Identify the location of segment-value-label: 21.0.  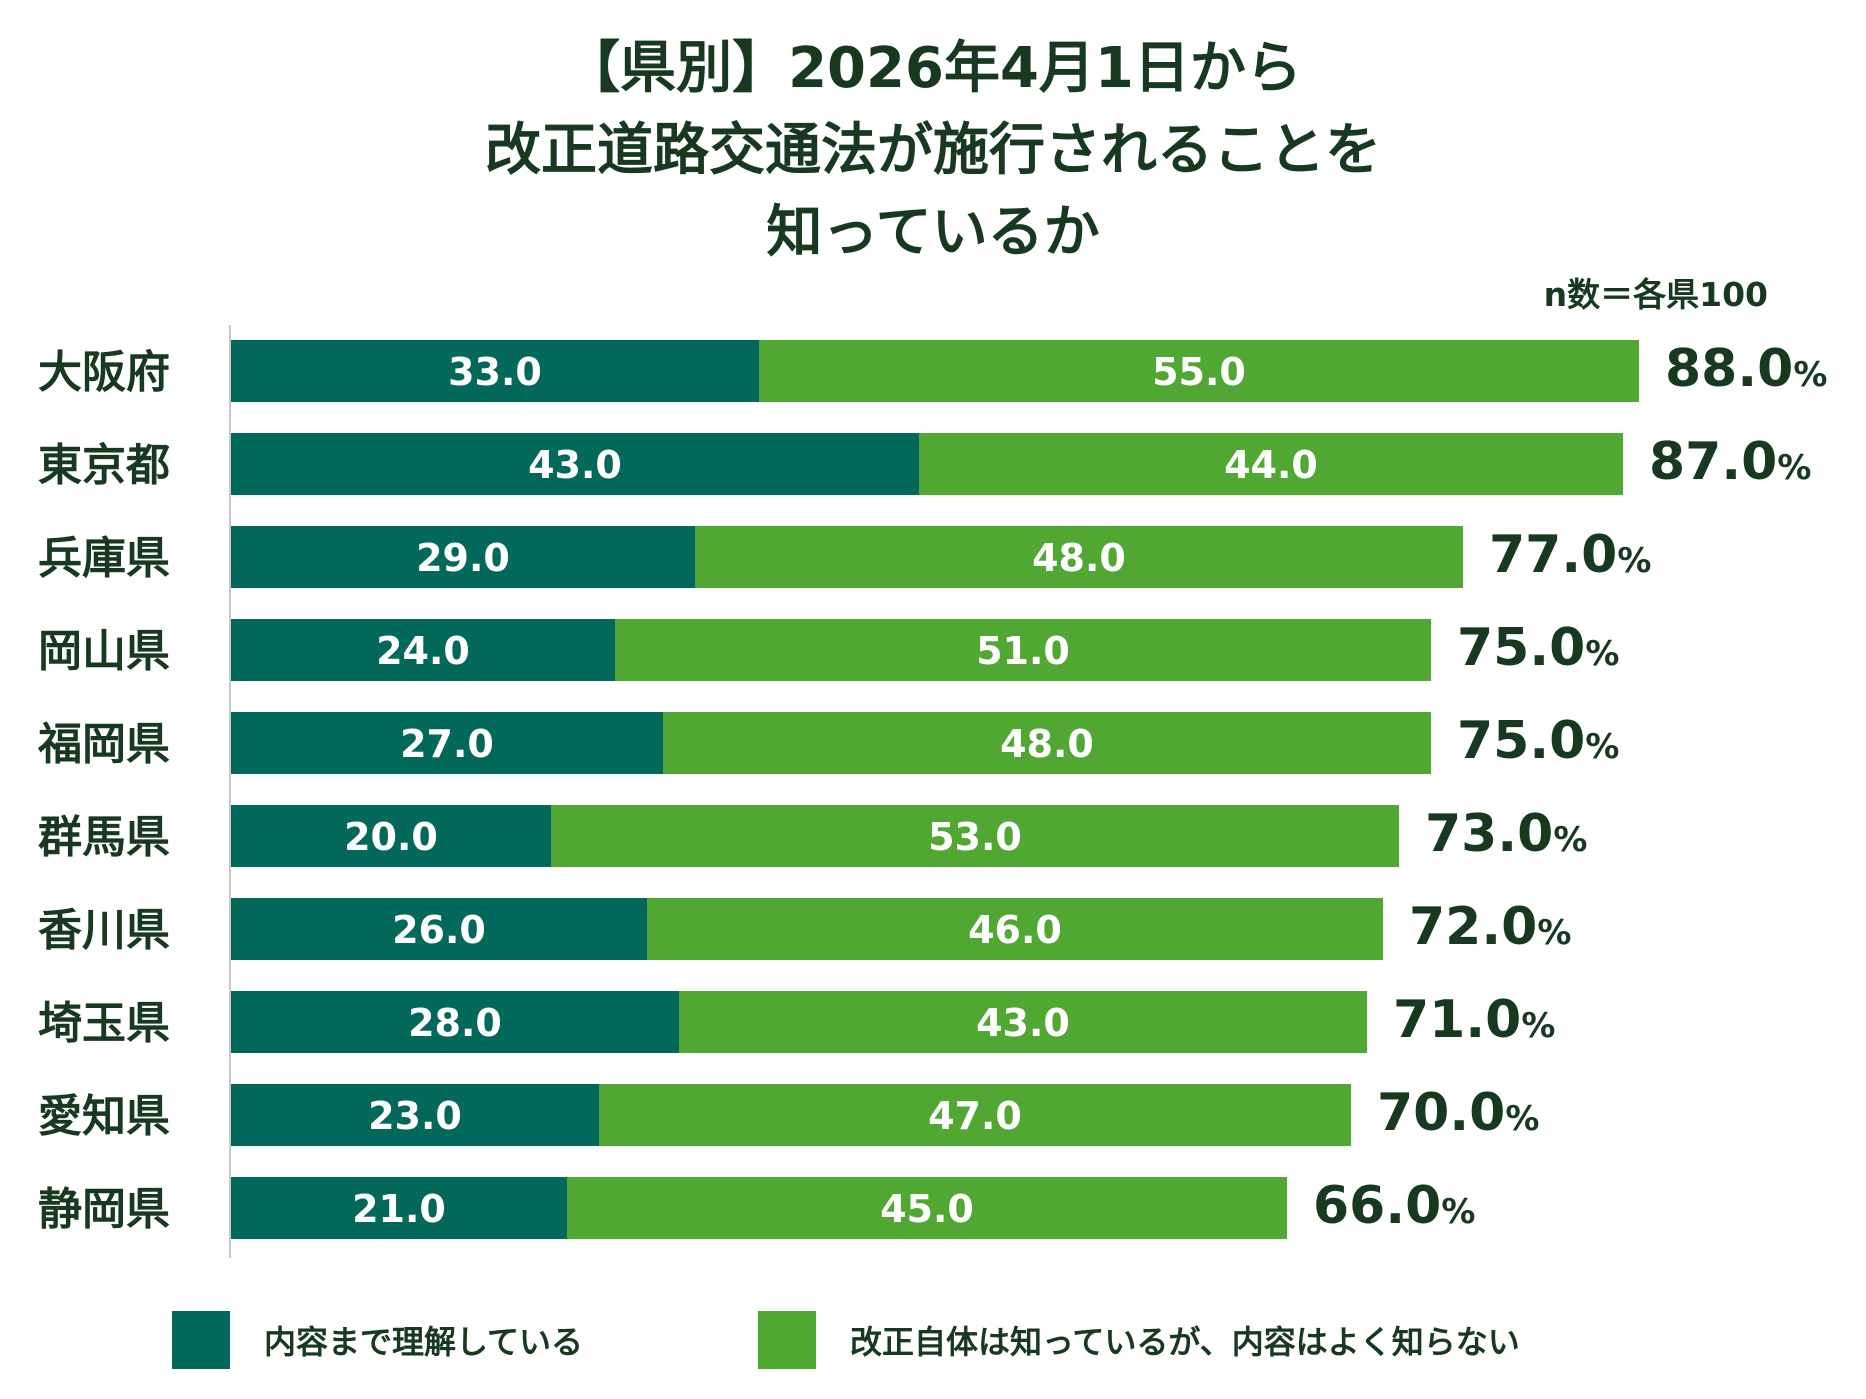
(399, 1209).